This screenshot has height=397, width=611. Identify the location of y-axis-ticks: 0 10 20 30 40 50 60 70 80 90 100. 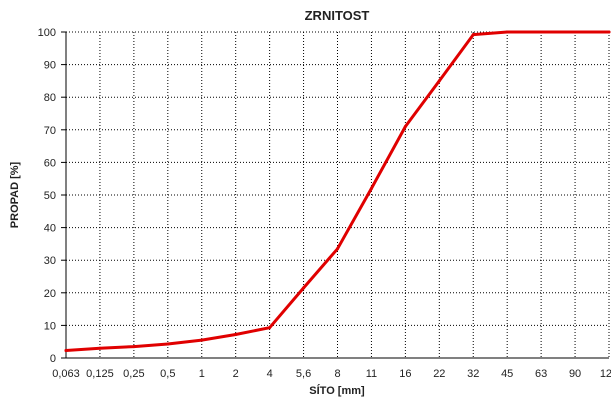
(47, 196).